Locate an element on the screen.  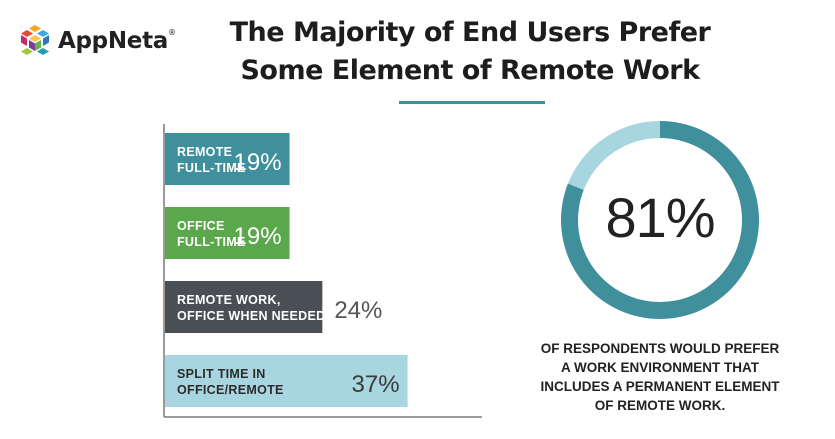
bar-2-category-line-1: OFFICE is located at coordinates (201, 226).